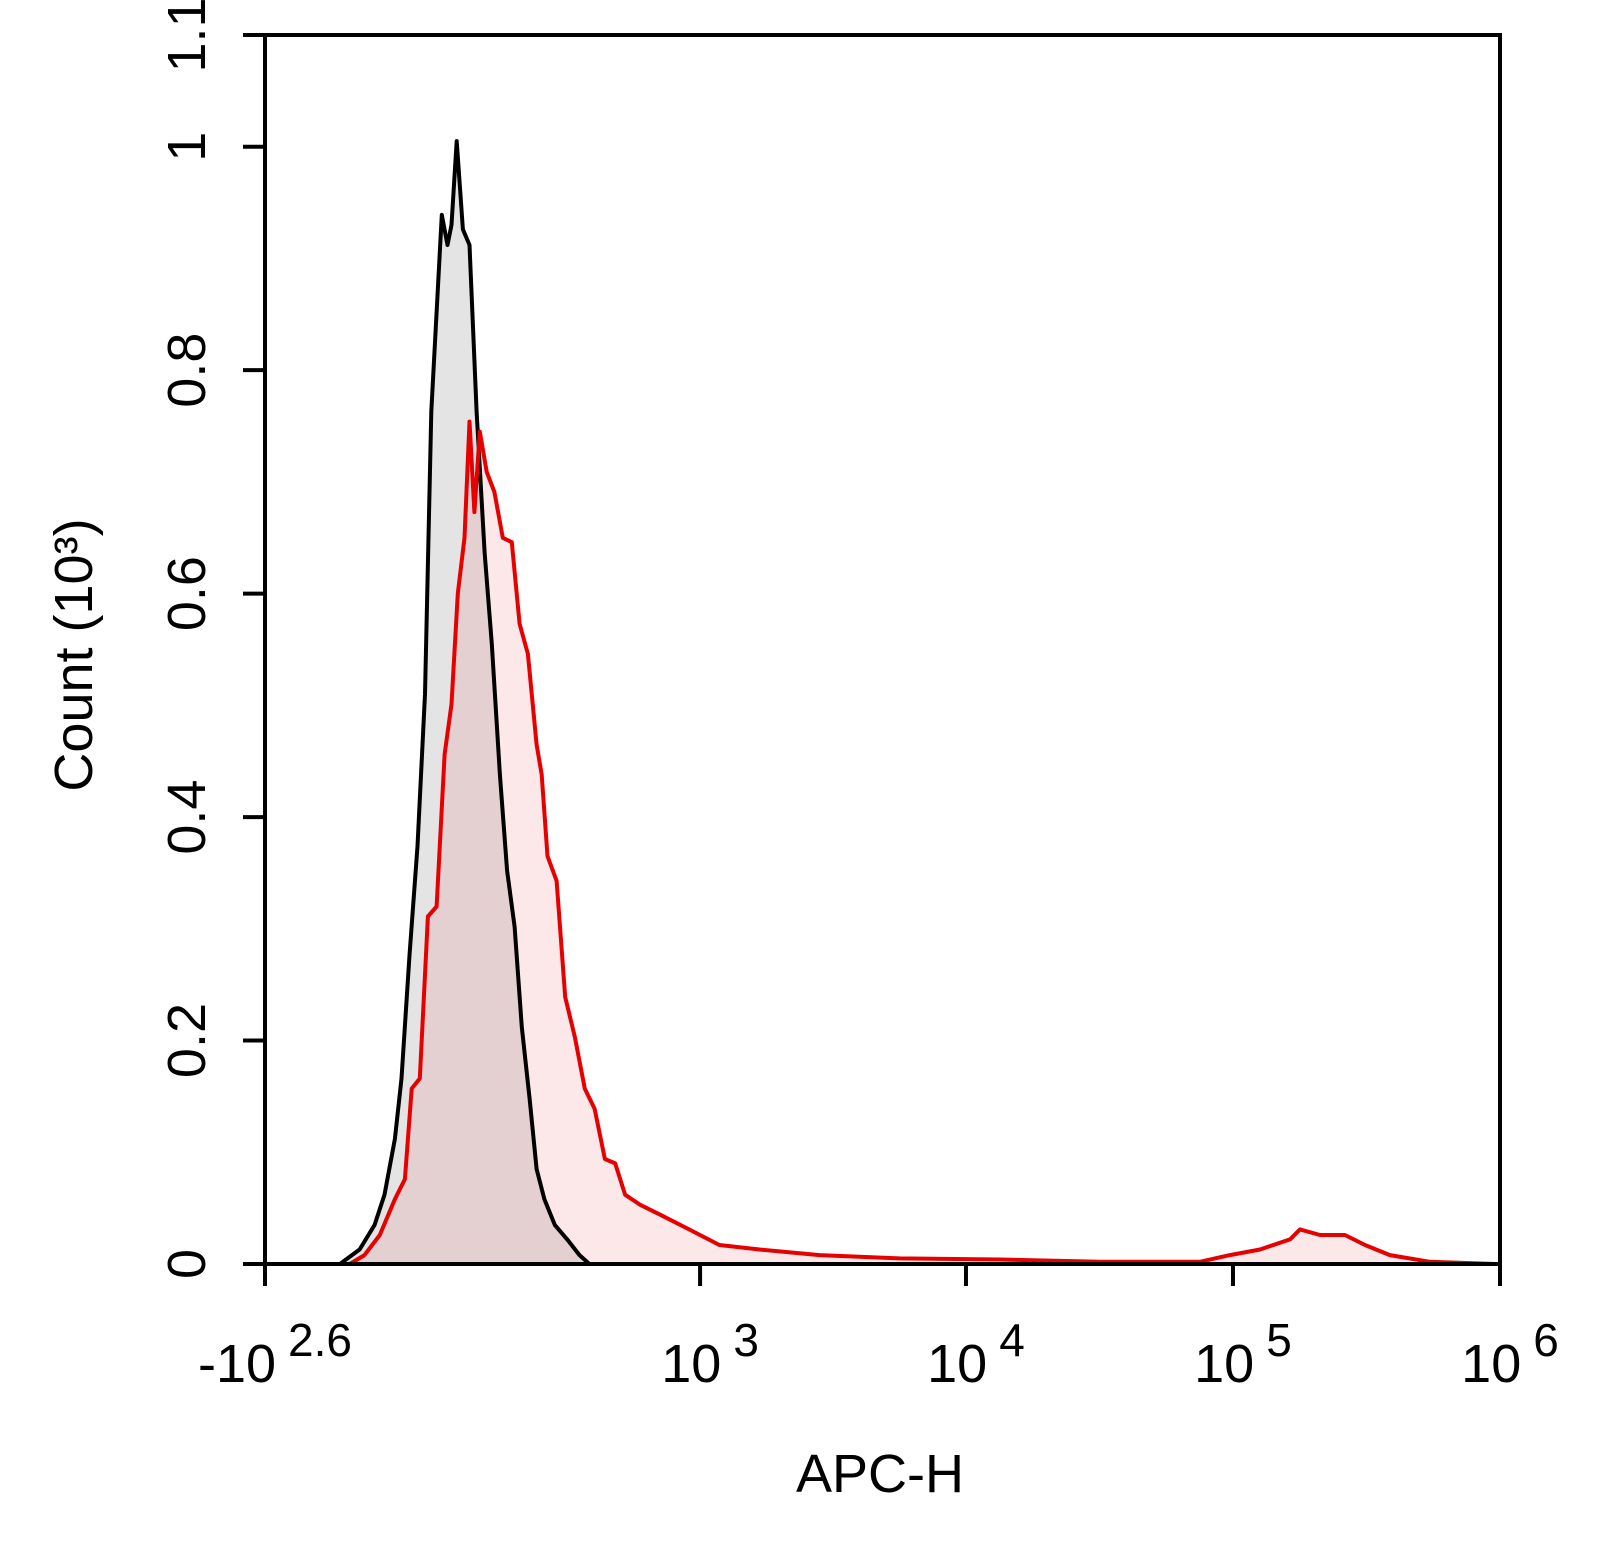  Describe the element at coordinates (74, 654) in the screenshot. I see `y-axis-label: Count (10³)` at that location.